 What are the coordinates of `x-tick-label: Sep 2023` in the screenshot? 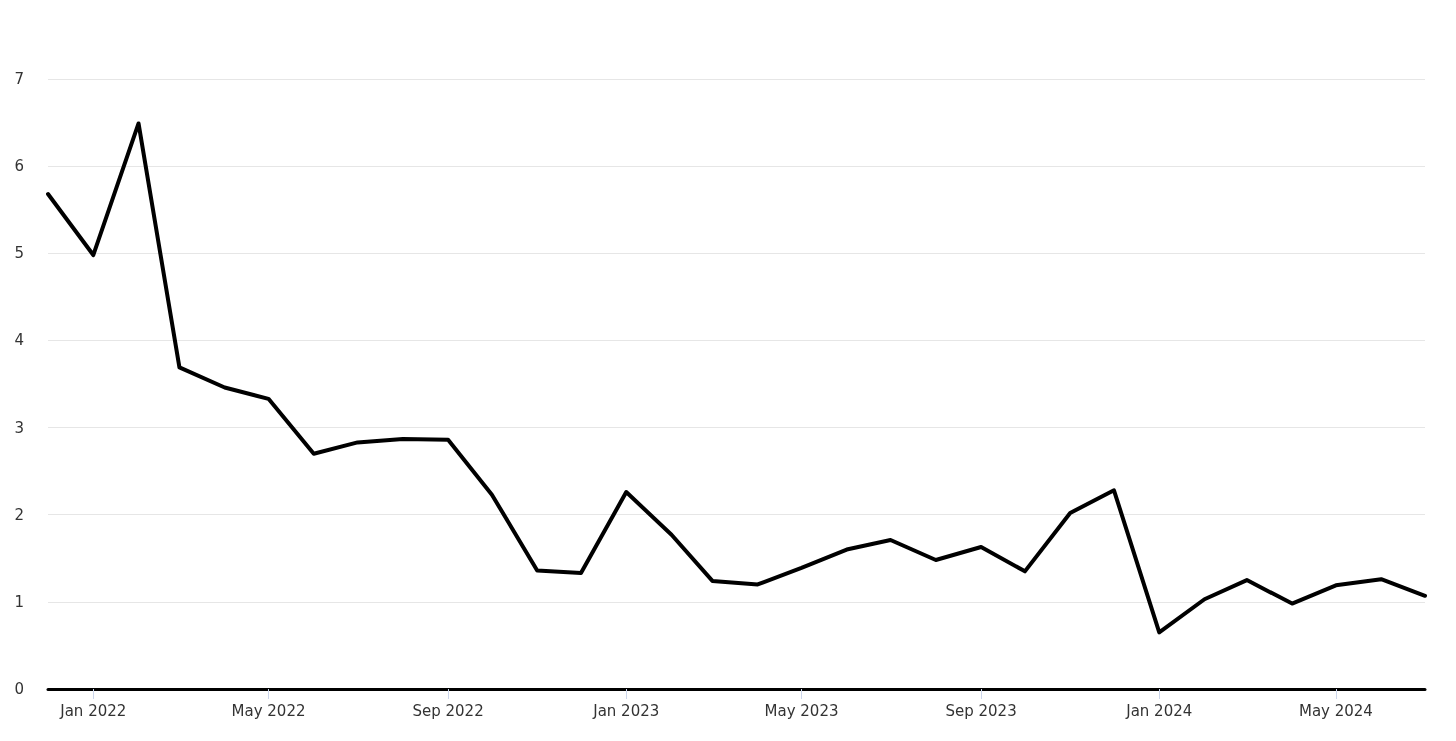 It's located at (981, 710).